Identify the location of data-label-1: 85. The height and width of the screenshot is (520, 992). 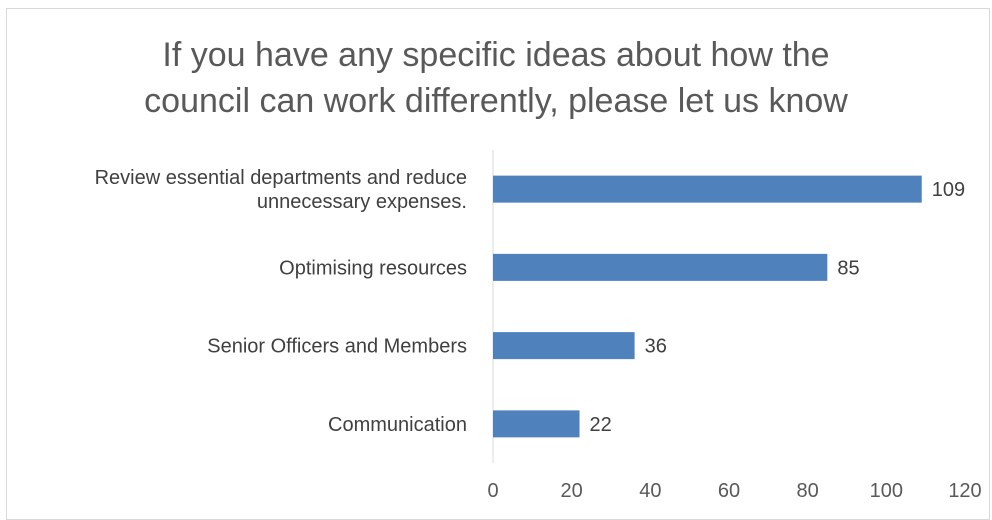
(848, 268).